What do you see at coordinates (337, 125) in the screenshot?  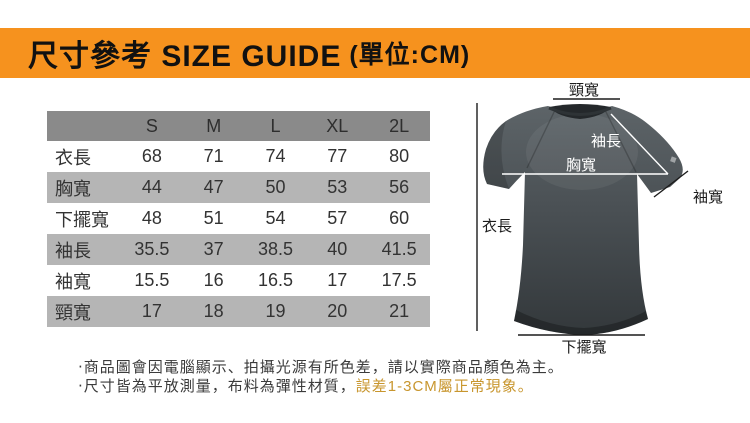 I see `size-col-xl: XL` at bounding box center [337, 125].